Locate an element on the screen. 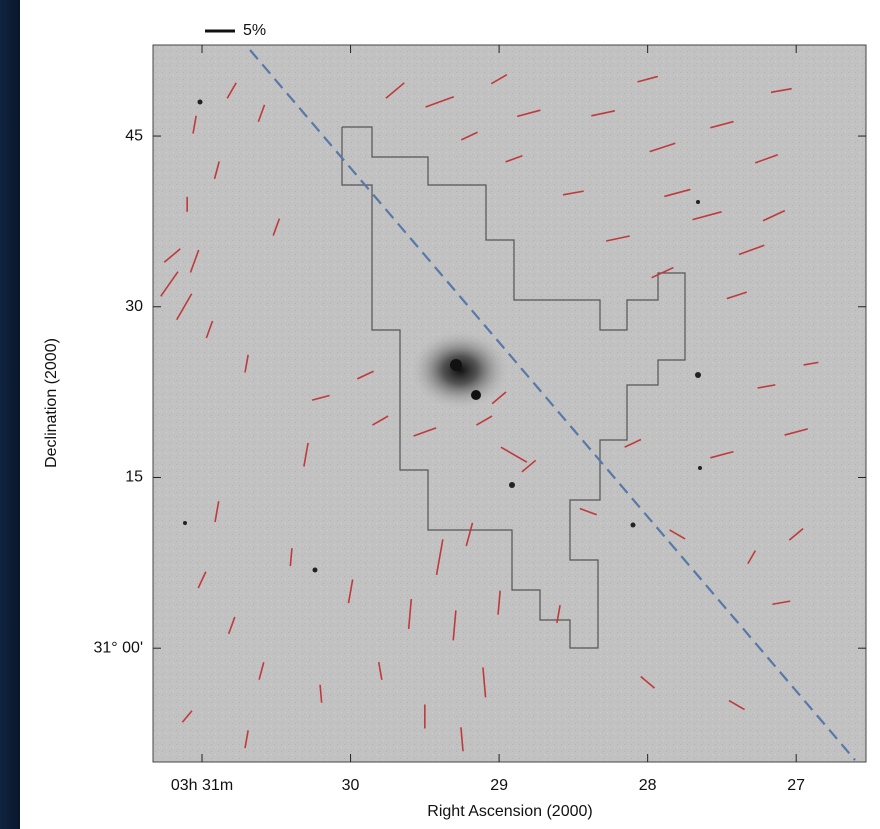 Image resolution: width=880 pixels, height=829 pixels. y-tick-label: 15 is located at coordinates (134, 477).